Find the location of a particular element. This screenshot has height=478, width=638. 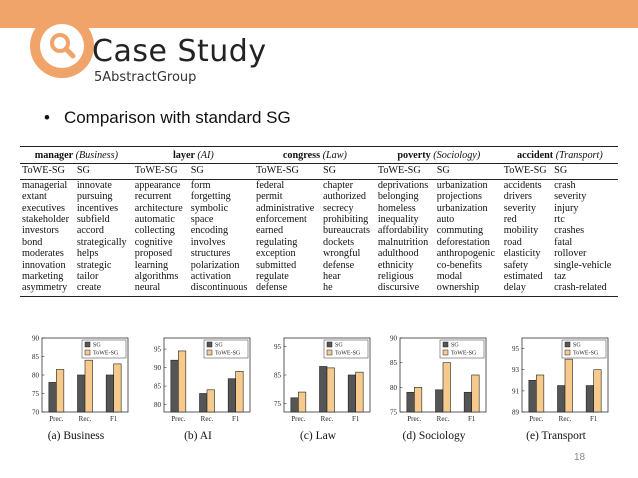

table-cell: commuting is located at coordinates (460, 231).